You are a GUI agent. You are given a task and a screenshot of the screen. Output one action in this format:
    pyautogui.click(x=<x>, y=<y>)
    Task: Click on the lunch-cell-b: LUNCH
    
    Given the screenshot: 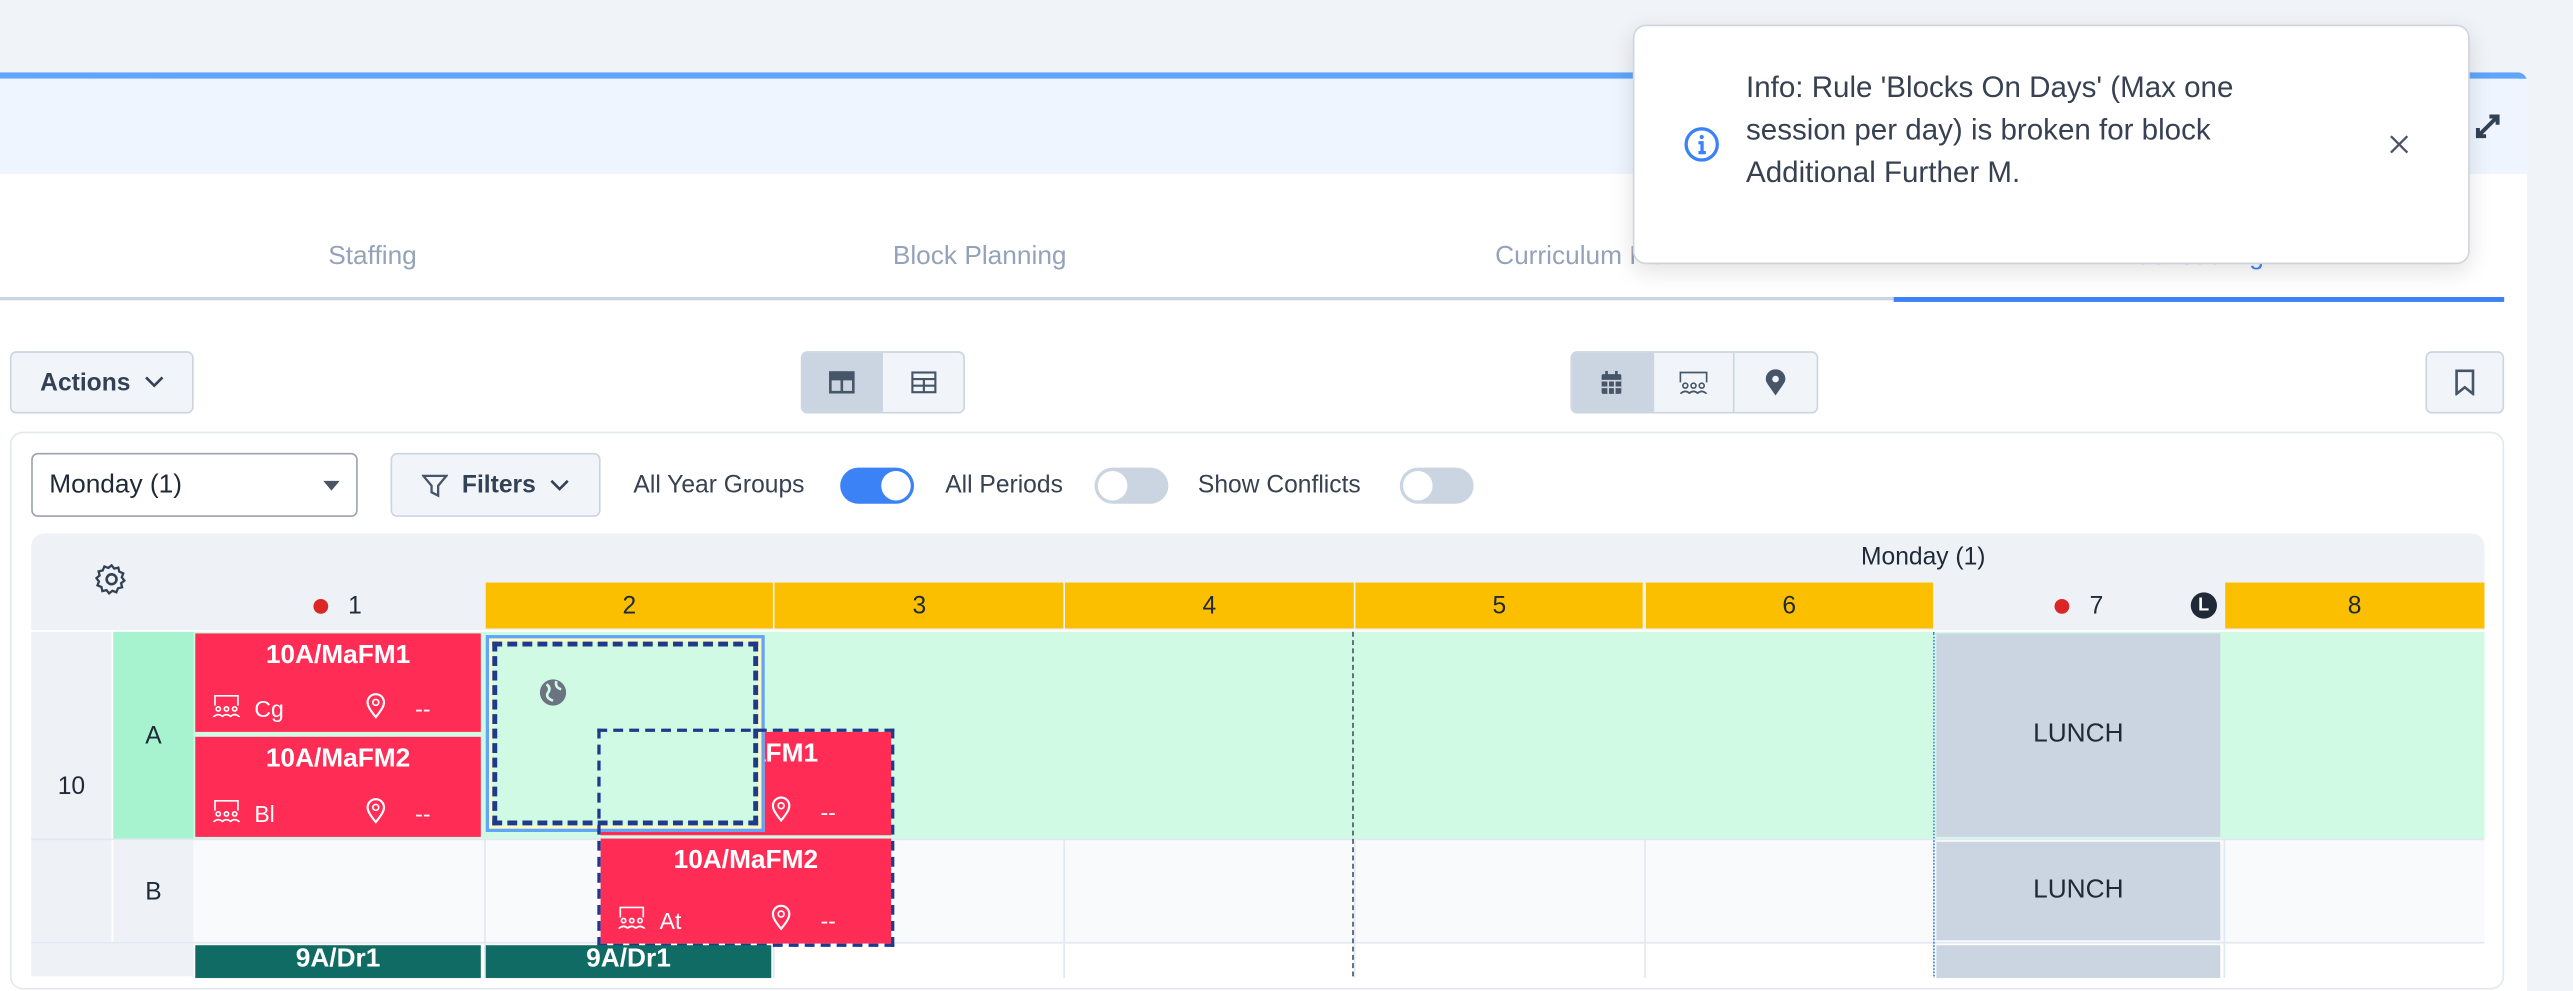 What is the action you would take?
    pyautogui.click(x=2078, y=891)
    